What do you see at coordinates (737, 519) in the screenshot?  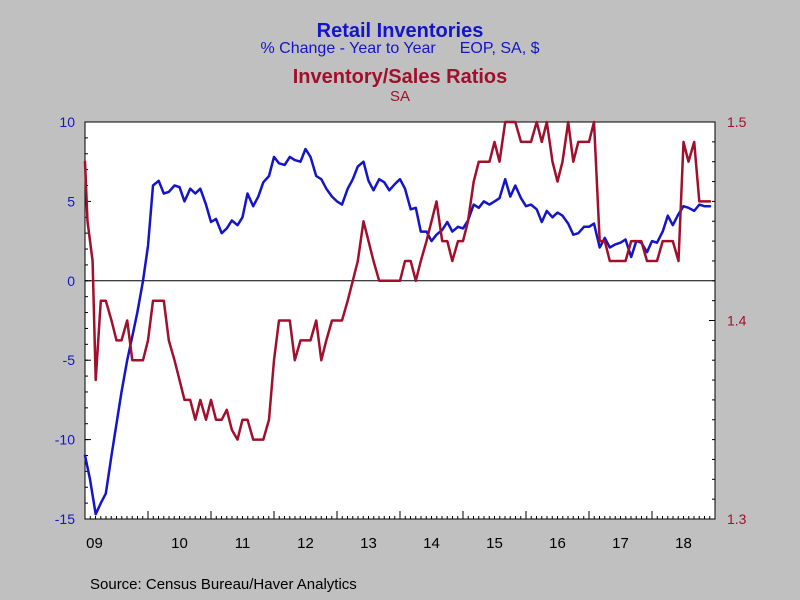 I see `right-axis-tick-label: 1.3` at bounding box center [737, 519].